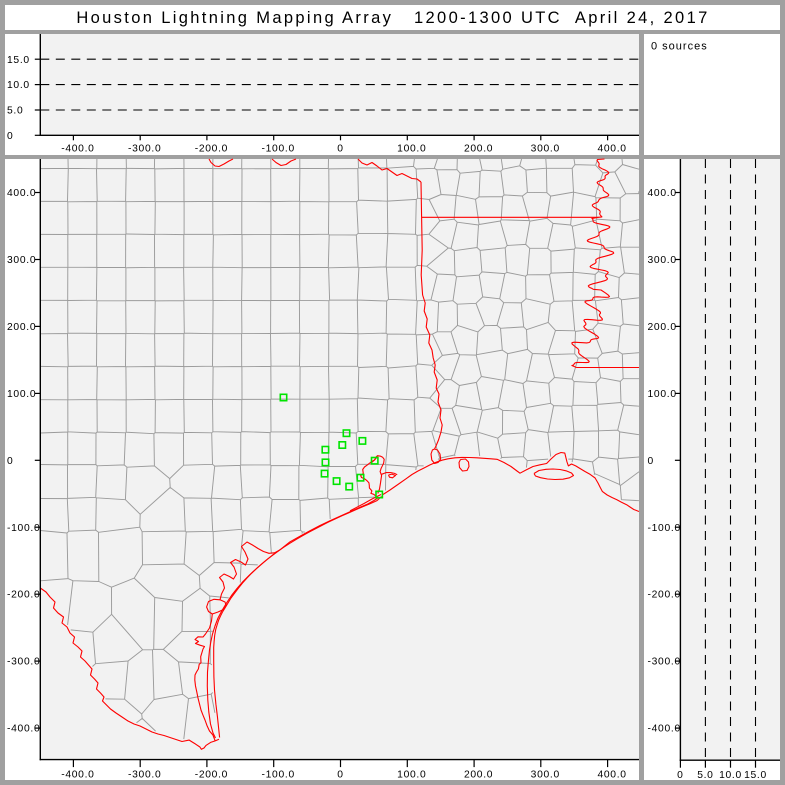  Describe the element at coordinates (679, 47) in the screenshot. I see `svg-text: 0 sources` at that location.